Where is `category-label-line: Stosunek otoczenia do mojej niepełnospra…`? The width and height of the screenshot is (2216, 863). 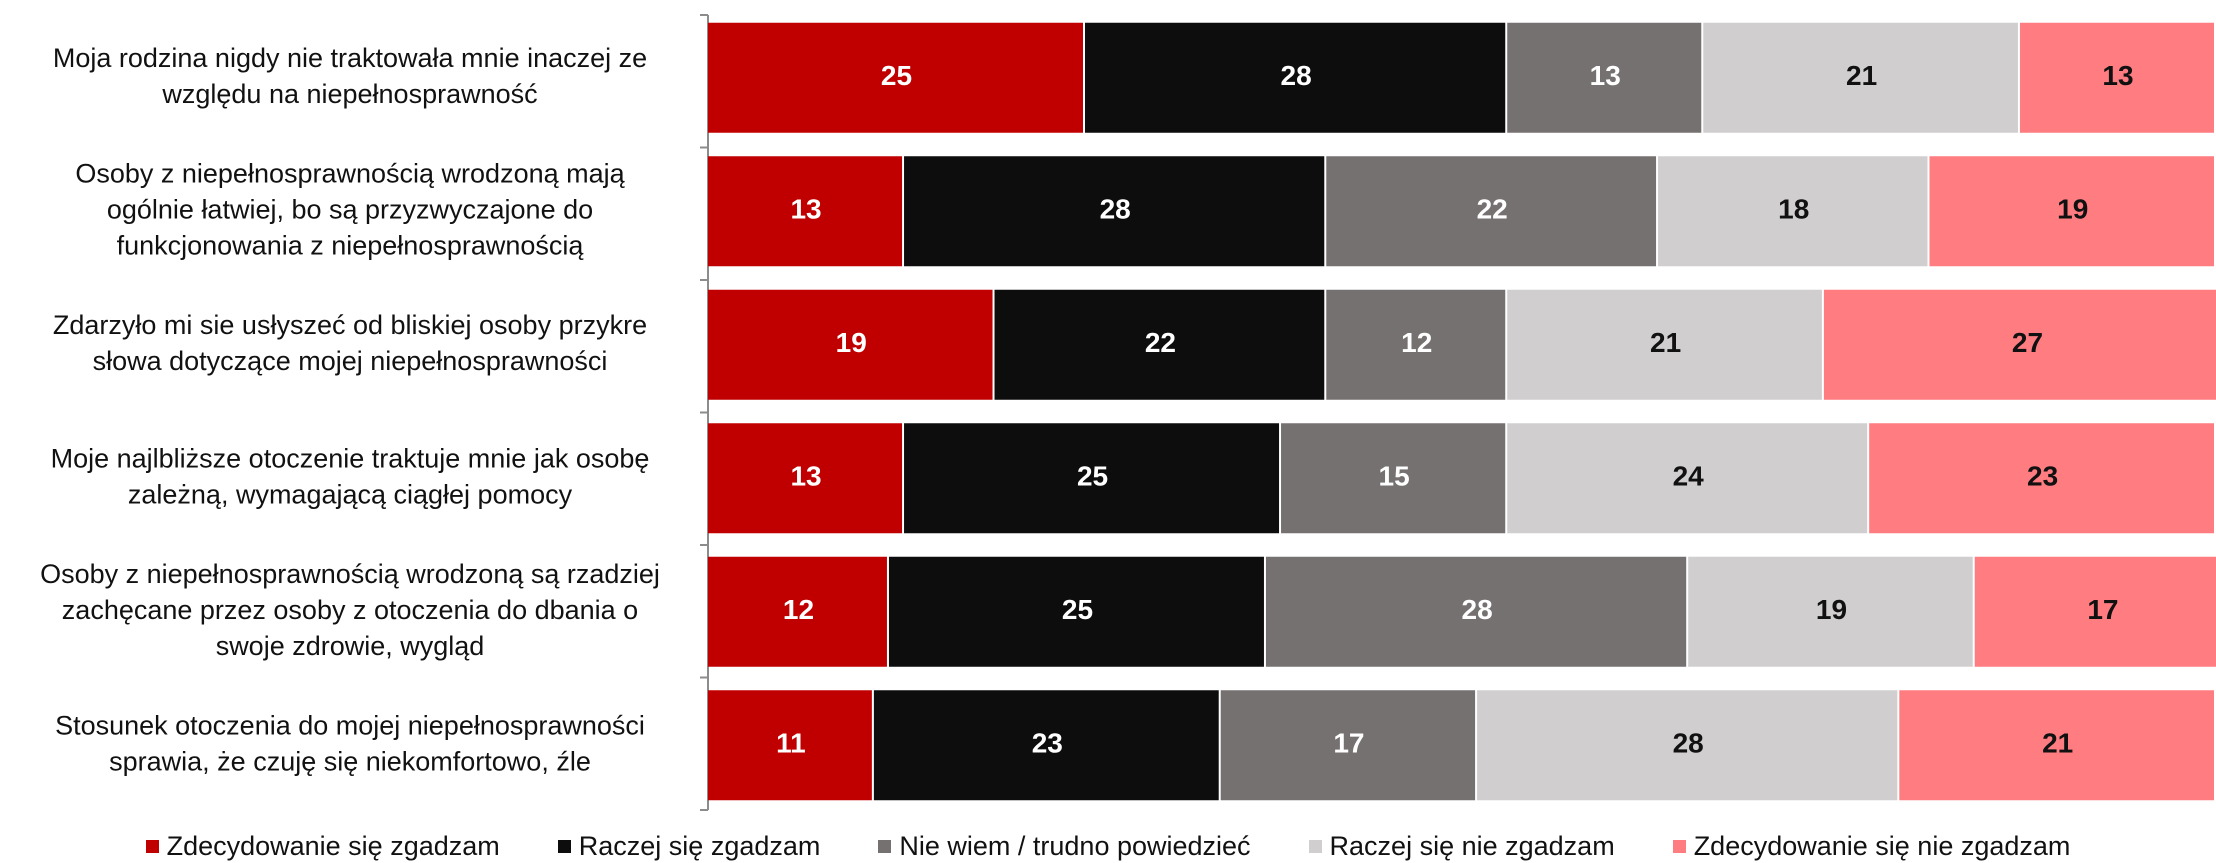 category-label-line: Stosunek otoczenia do mojej niepełnospra… is located at coordinates (350, 725).